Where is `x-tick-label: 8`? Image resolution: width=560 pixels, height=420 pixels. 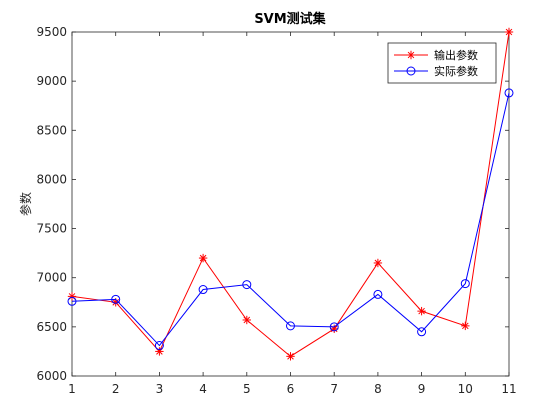
x-tick-label: 8 is located at coordinates (378, 389).